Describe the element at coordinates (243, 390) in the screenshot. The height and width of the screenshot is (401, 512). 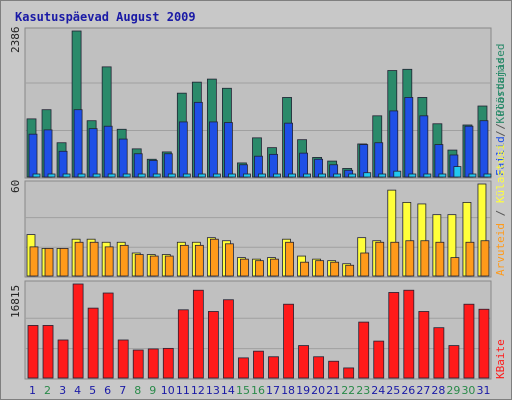
I see `x-tick-label-15: 15` at that location.